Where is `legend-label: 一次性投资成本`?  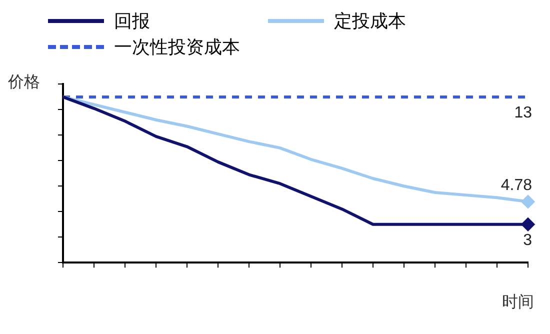 legend-label: 一次性投资成本 is located at coordinates (177, 47).